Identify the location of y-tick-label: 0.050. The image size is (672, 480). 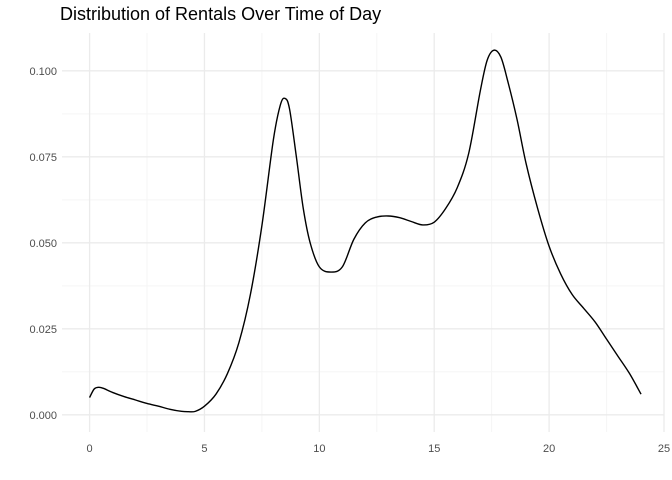
(43, 244).